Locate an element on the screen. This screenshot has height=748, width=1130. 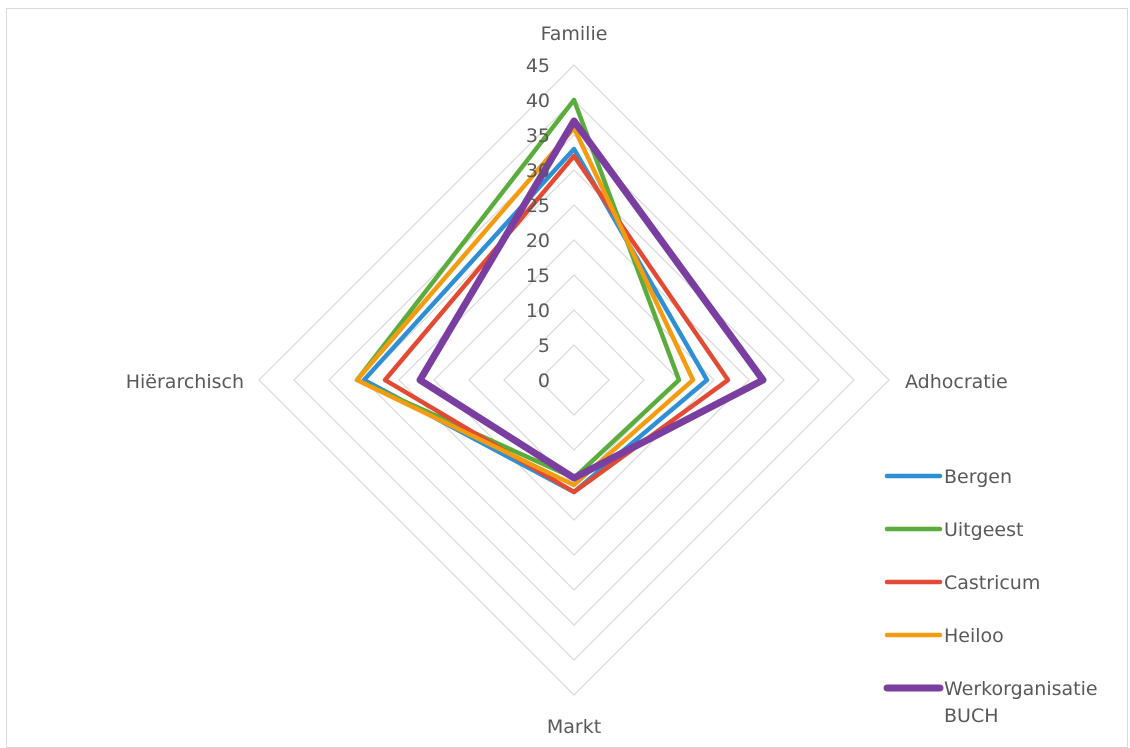
legend-label: Werkorganisatie BUCH is located at coordinates (1021, 702).